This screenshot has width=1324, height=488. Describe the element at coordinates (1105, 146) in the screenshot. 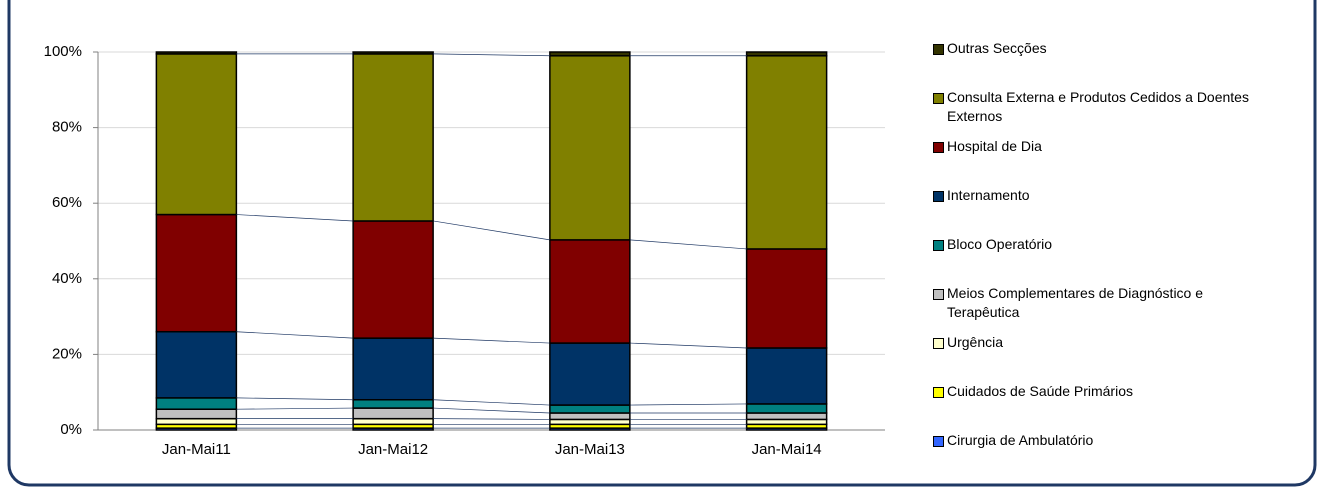

I see `legend-entry: Hospital de Dia` at that location.